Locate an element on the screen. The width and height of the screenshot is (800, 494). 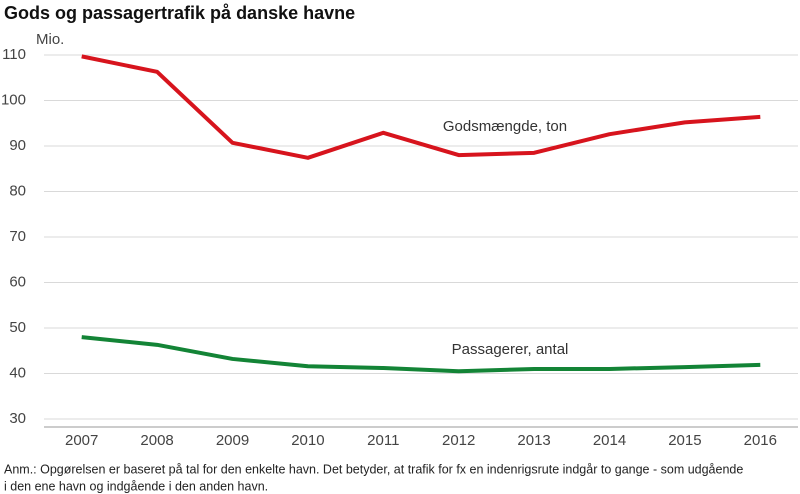
y-tick-label: 30 is located at coordinates (17, 418).